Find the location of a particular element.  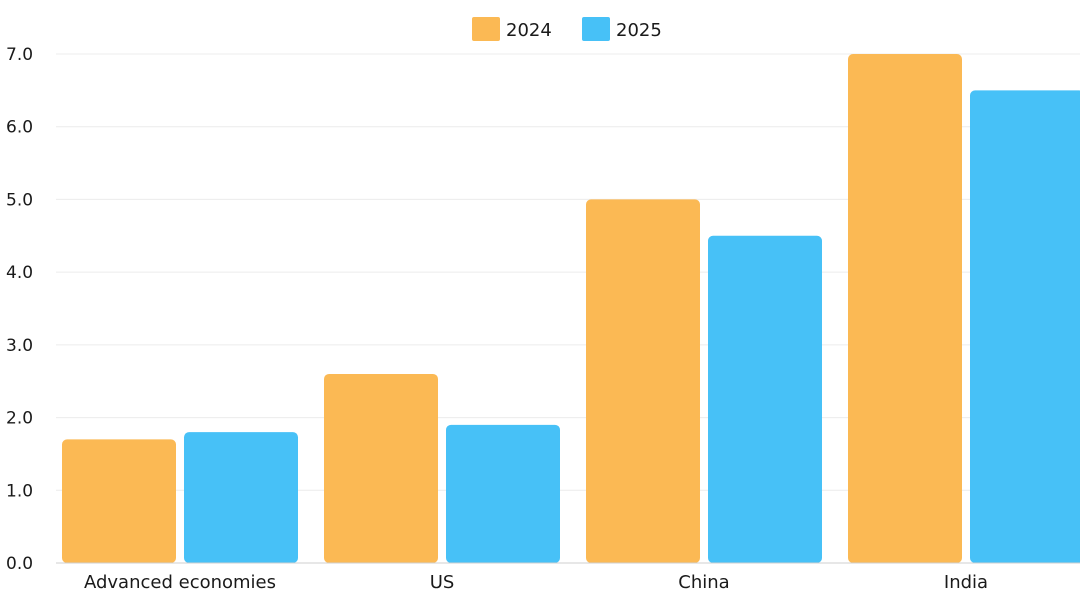

legend-label-2024: 2024 is located at coordinates (529, 30).